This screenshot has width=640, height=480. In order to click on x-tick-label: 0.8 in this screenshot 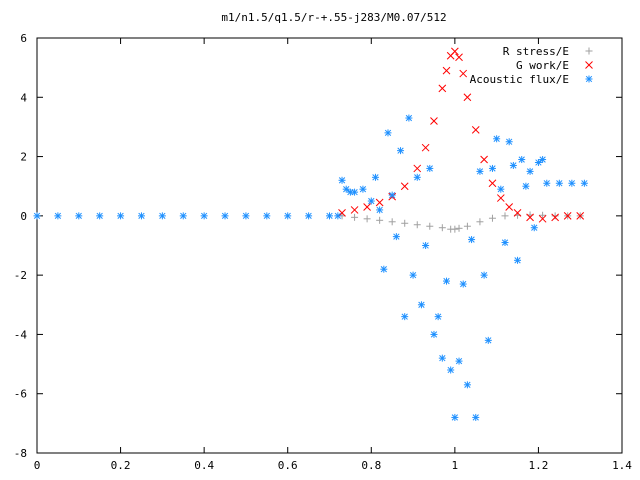, I will do `click(371, 465)`.